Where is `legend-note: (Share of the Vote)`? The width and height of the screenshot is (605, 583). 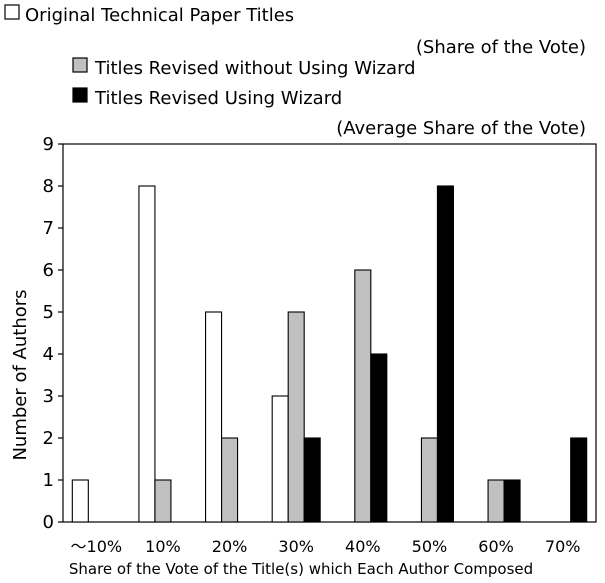 legend-note: (Share of the Vote) is located at coordinates (501, 47).